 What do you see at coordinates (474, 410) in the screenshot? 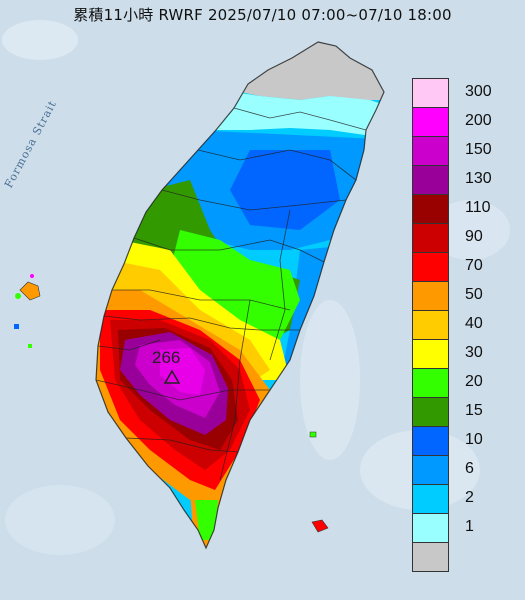
I see `legend-label: 15` at bounding box center [474, 410].